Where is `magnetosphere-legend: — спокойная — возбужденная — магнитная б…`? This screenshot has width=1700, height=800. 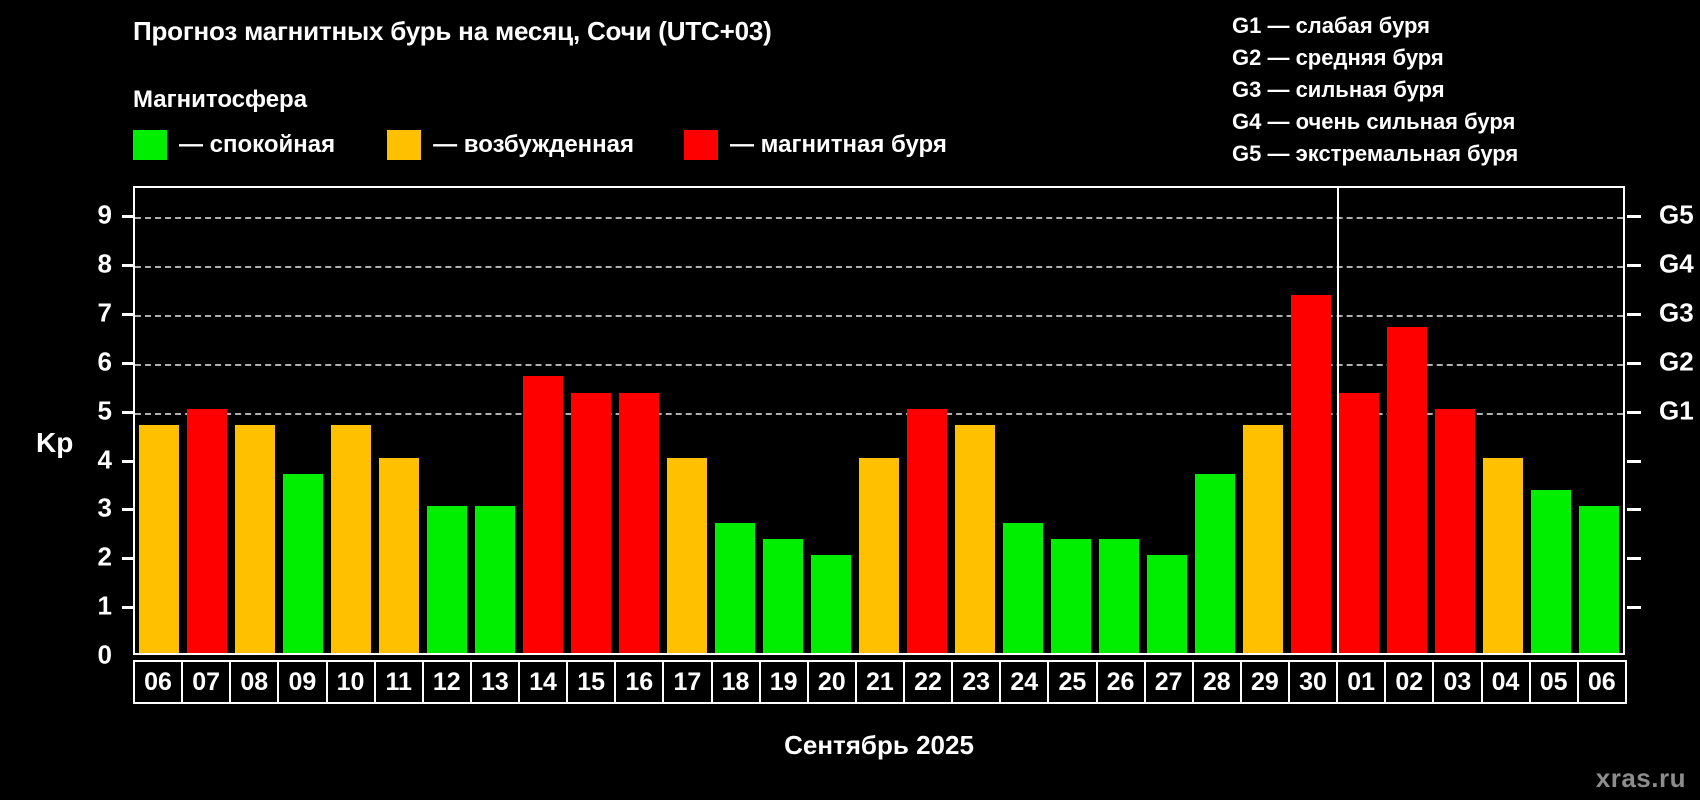 magnetosphere-legend: — спокойная — возбужденная — магнитная б… is located at coordinates (540, 145).